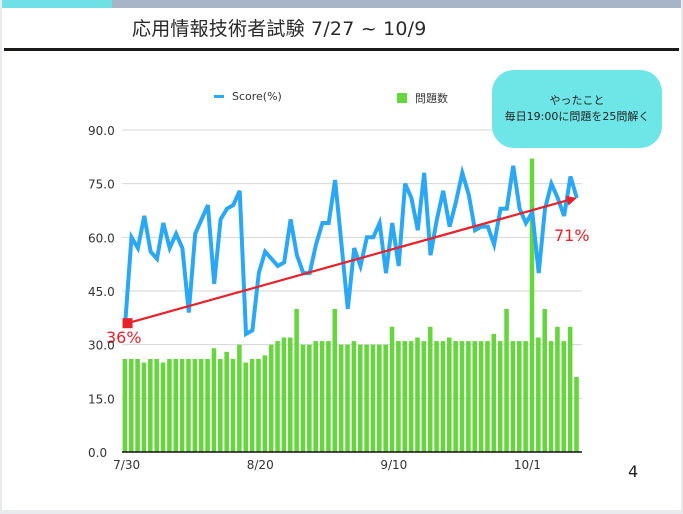  What do you see at coordinates (101, 238) in the screenshot?
I see `y-tick-label: 60.0` at bounding box center [101, 238].